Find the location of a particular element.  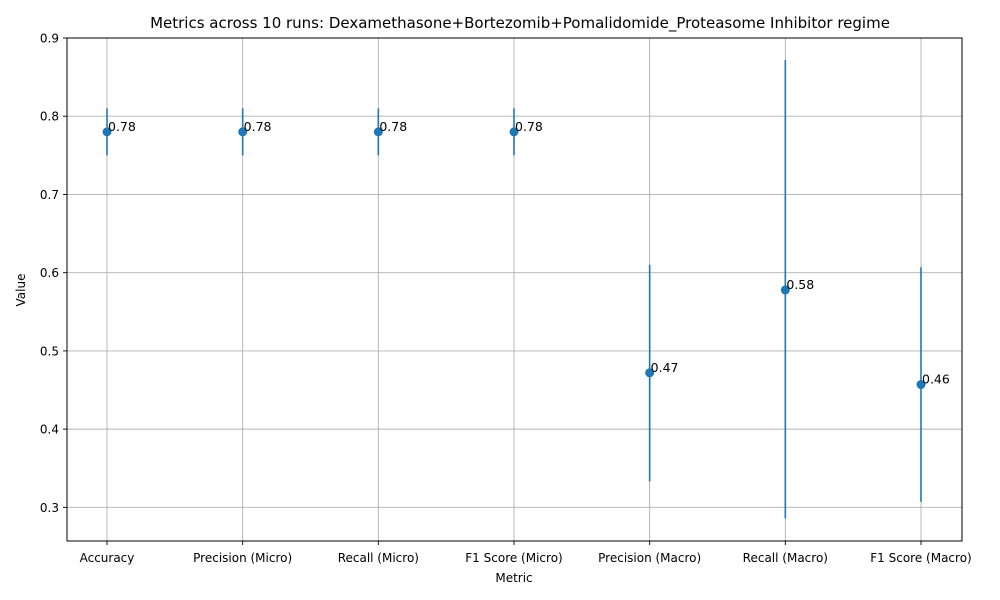

x-tick-label: F1 Score (Micro) is located at coordinates (513, 558).